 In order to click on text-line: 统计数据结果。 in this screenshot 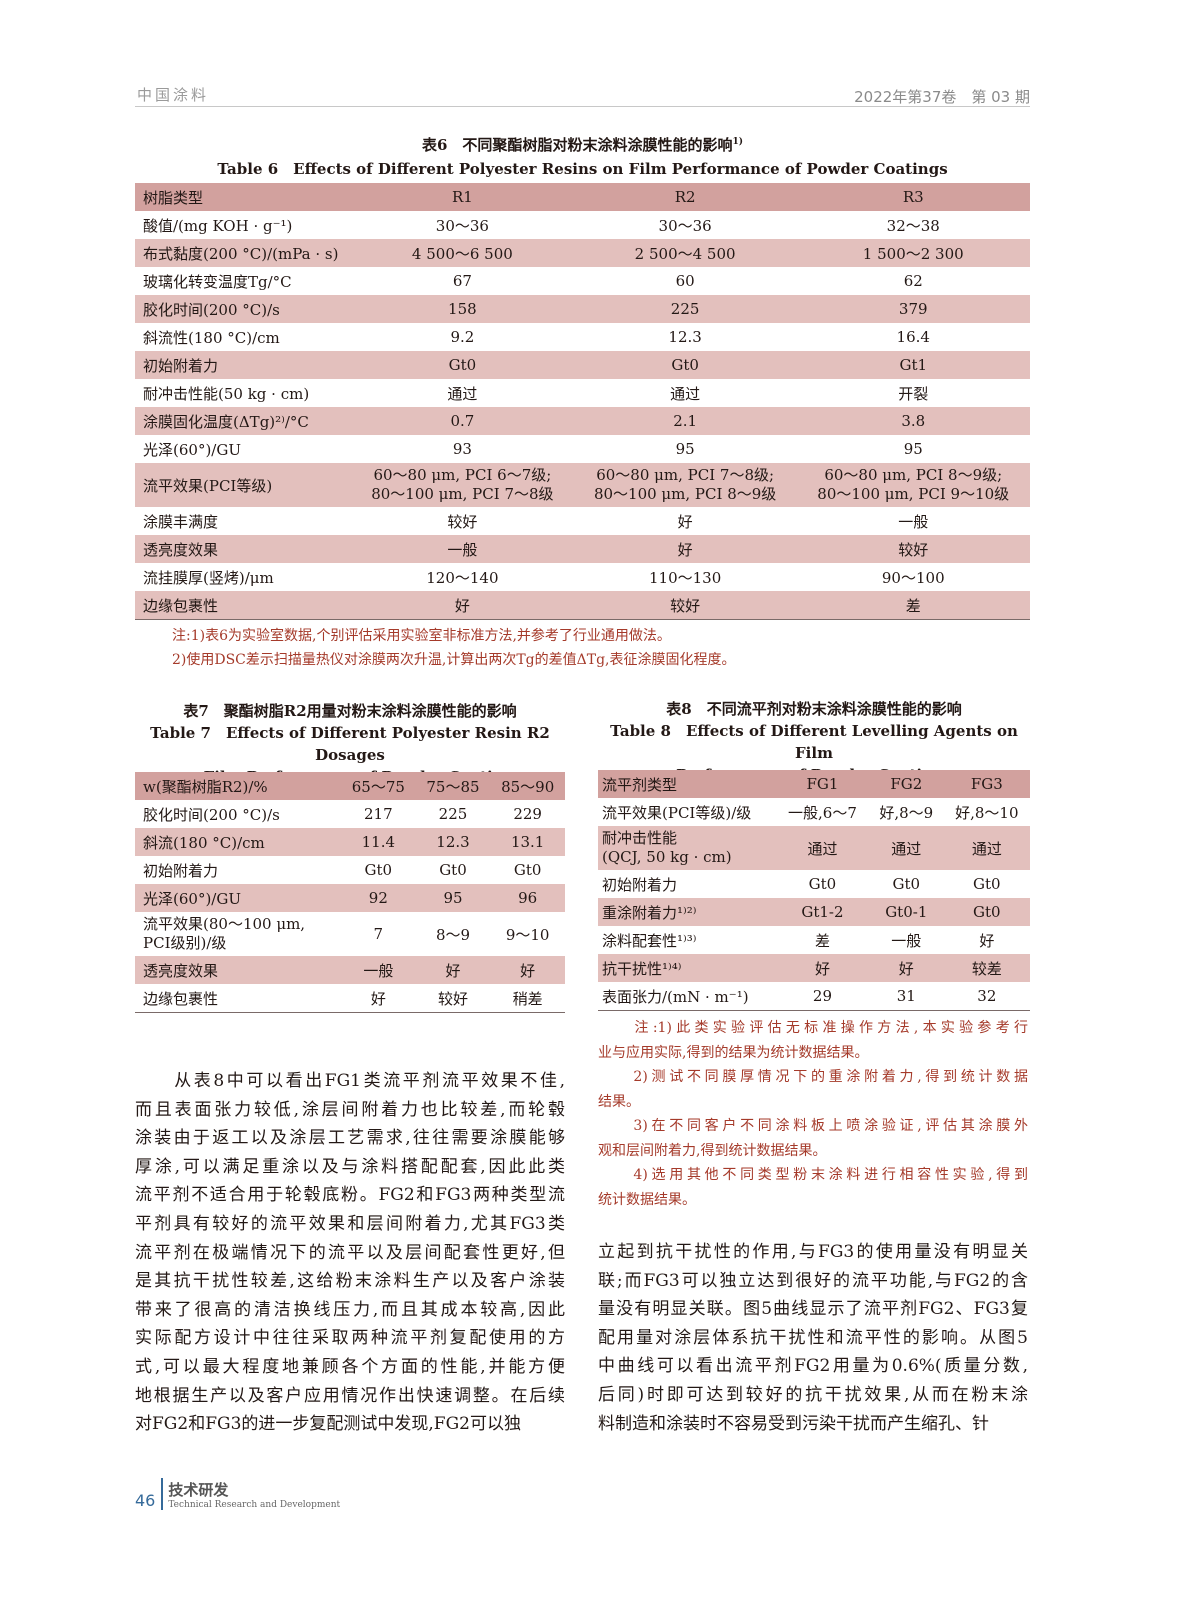, I will do `click(647, 1199)`.